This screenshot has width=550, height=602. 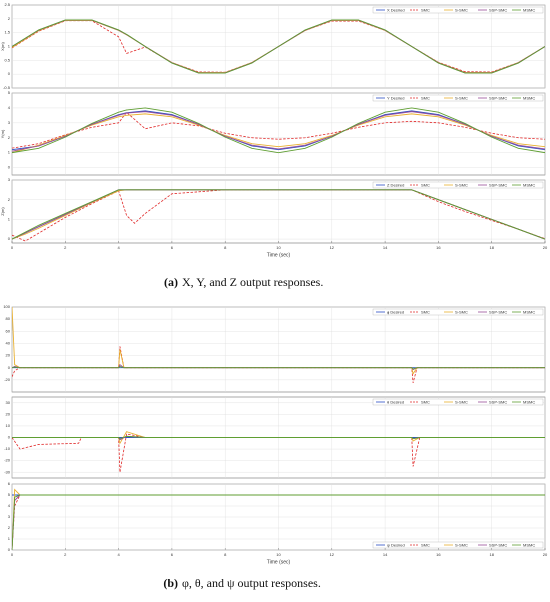 I want to click on y-tick-label: 6, so click(x=9, y=483).